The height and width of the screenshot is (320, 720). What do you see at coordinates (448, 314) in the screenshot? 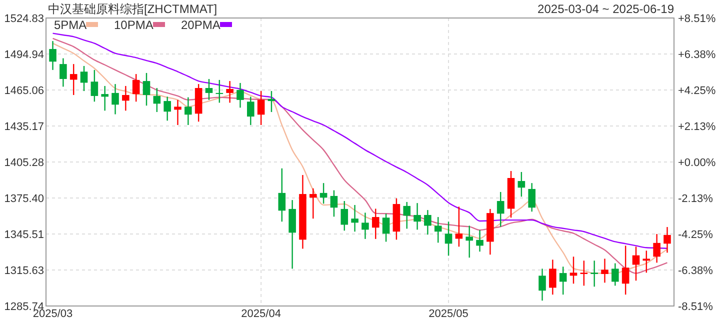
I see `x-tick-label: 2025/05` at bounding box center [448, 314].